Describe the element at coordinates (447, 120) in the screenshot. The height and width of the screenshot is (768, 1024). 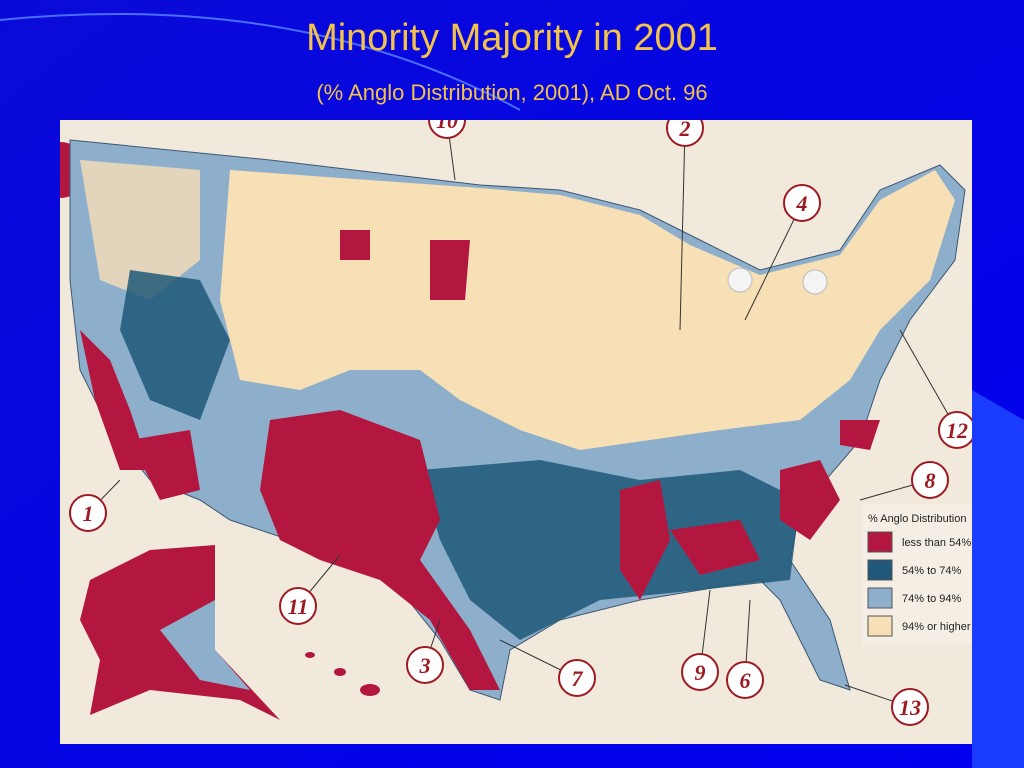
I see `callout-number: 10` at that location.